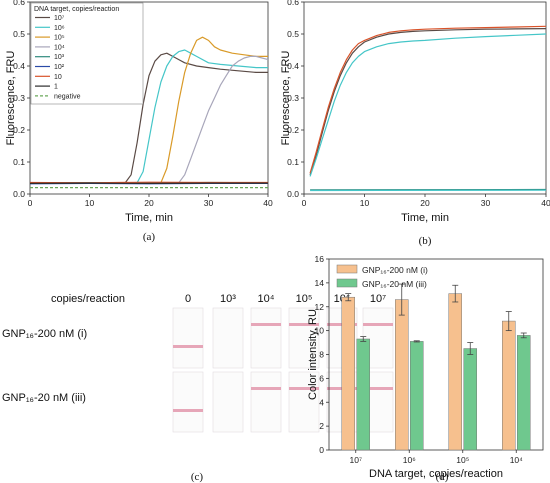 Image resolution: width=550 pixels, height=483 pixels. Describe the element at coordinates (425, 241) in the screenshot. I see `panel-label: (b)` at that location.